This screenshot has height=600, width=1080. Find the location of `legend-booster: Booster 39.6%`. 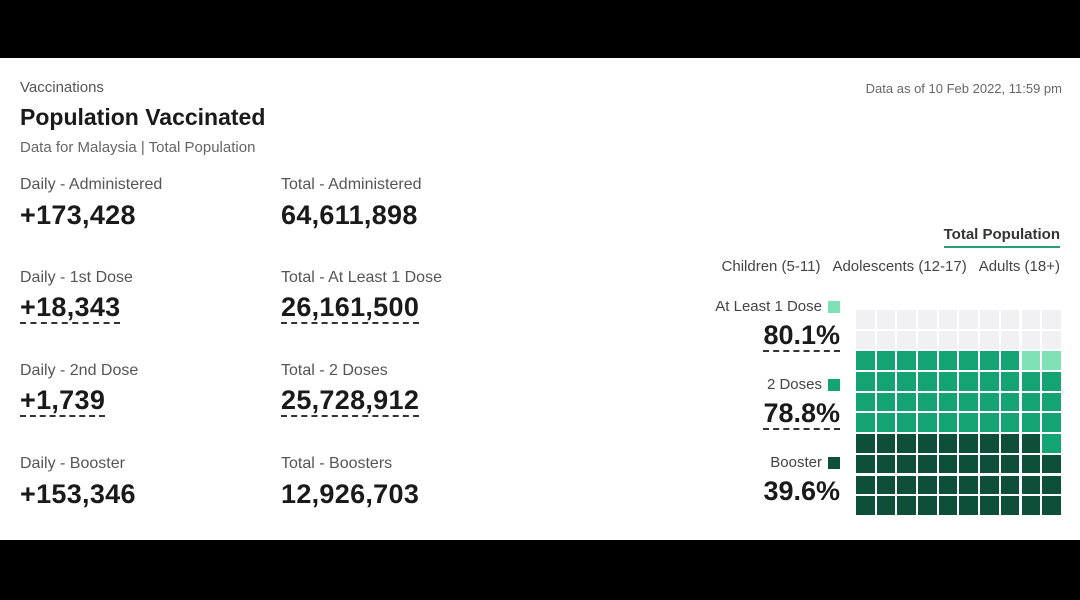

legend-booster: Booster 39.6% is located at coordinates (801, 480).